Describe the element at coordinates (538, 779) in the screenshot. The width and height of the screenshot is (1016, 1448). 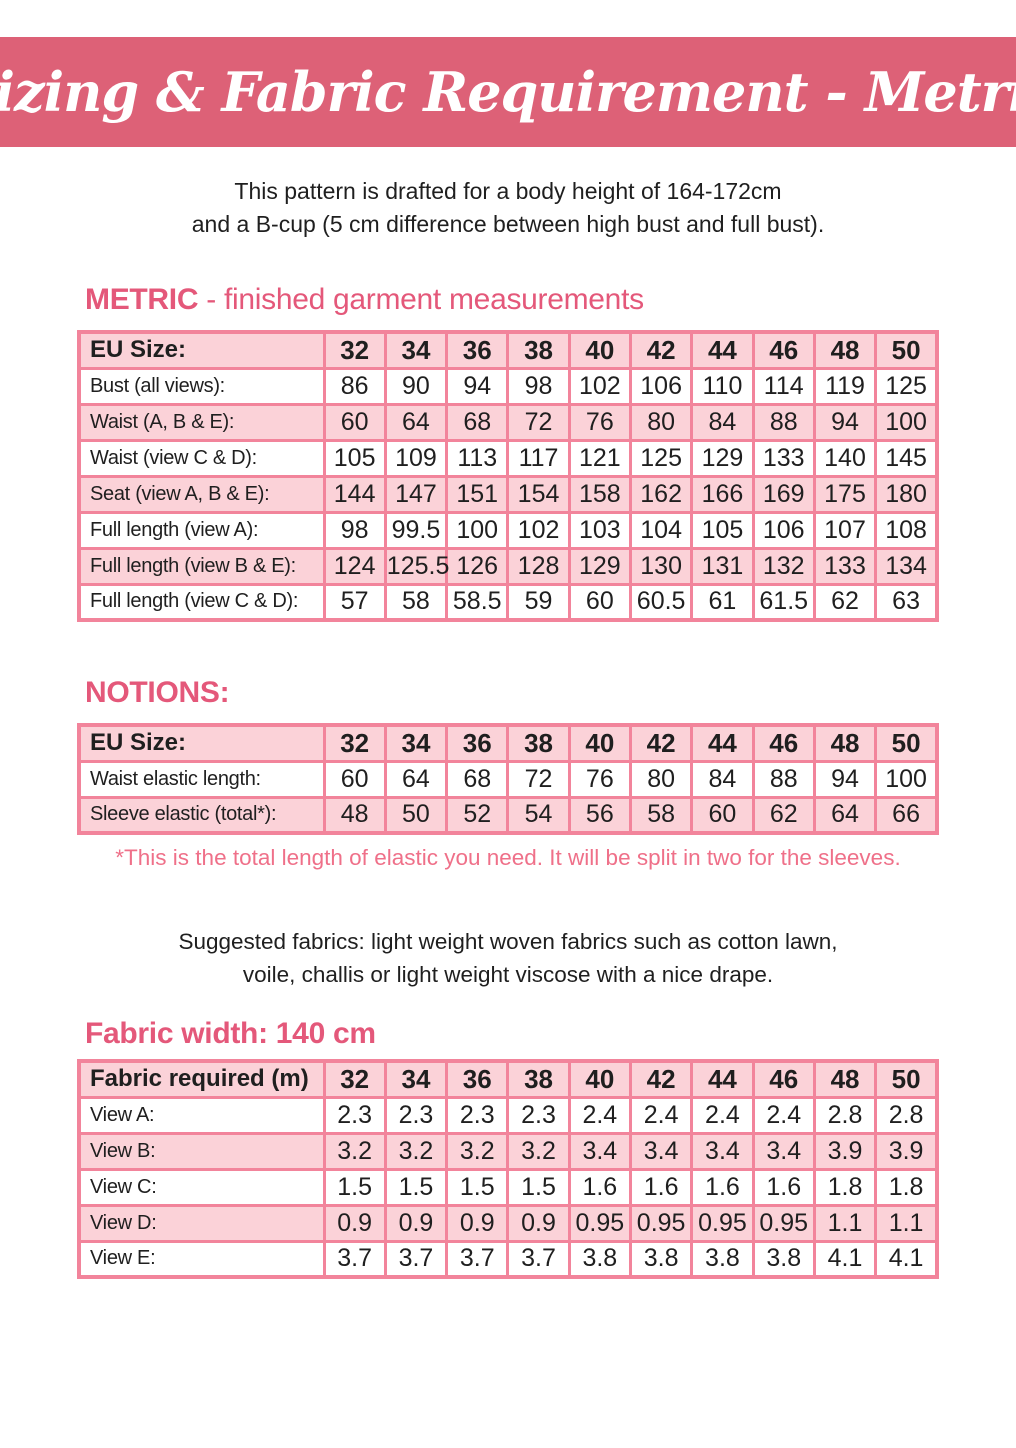
I see `value-cell: 72` at that location.